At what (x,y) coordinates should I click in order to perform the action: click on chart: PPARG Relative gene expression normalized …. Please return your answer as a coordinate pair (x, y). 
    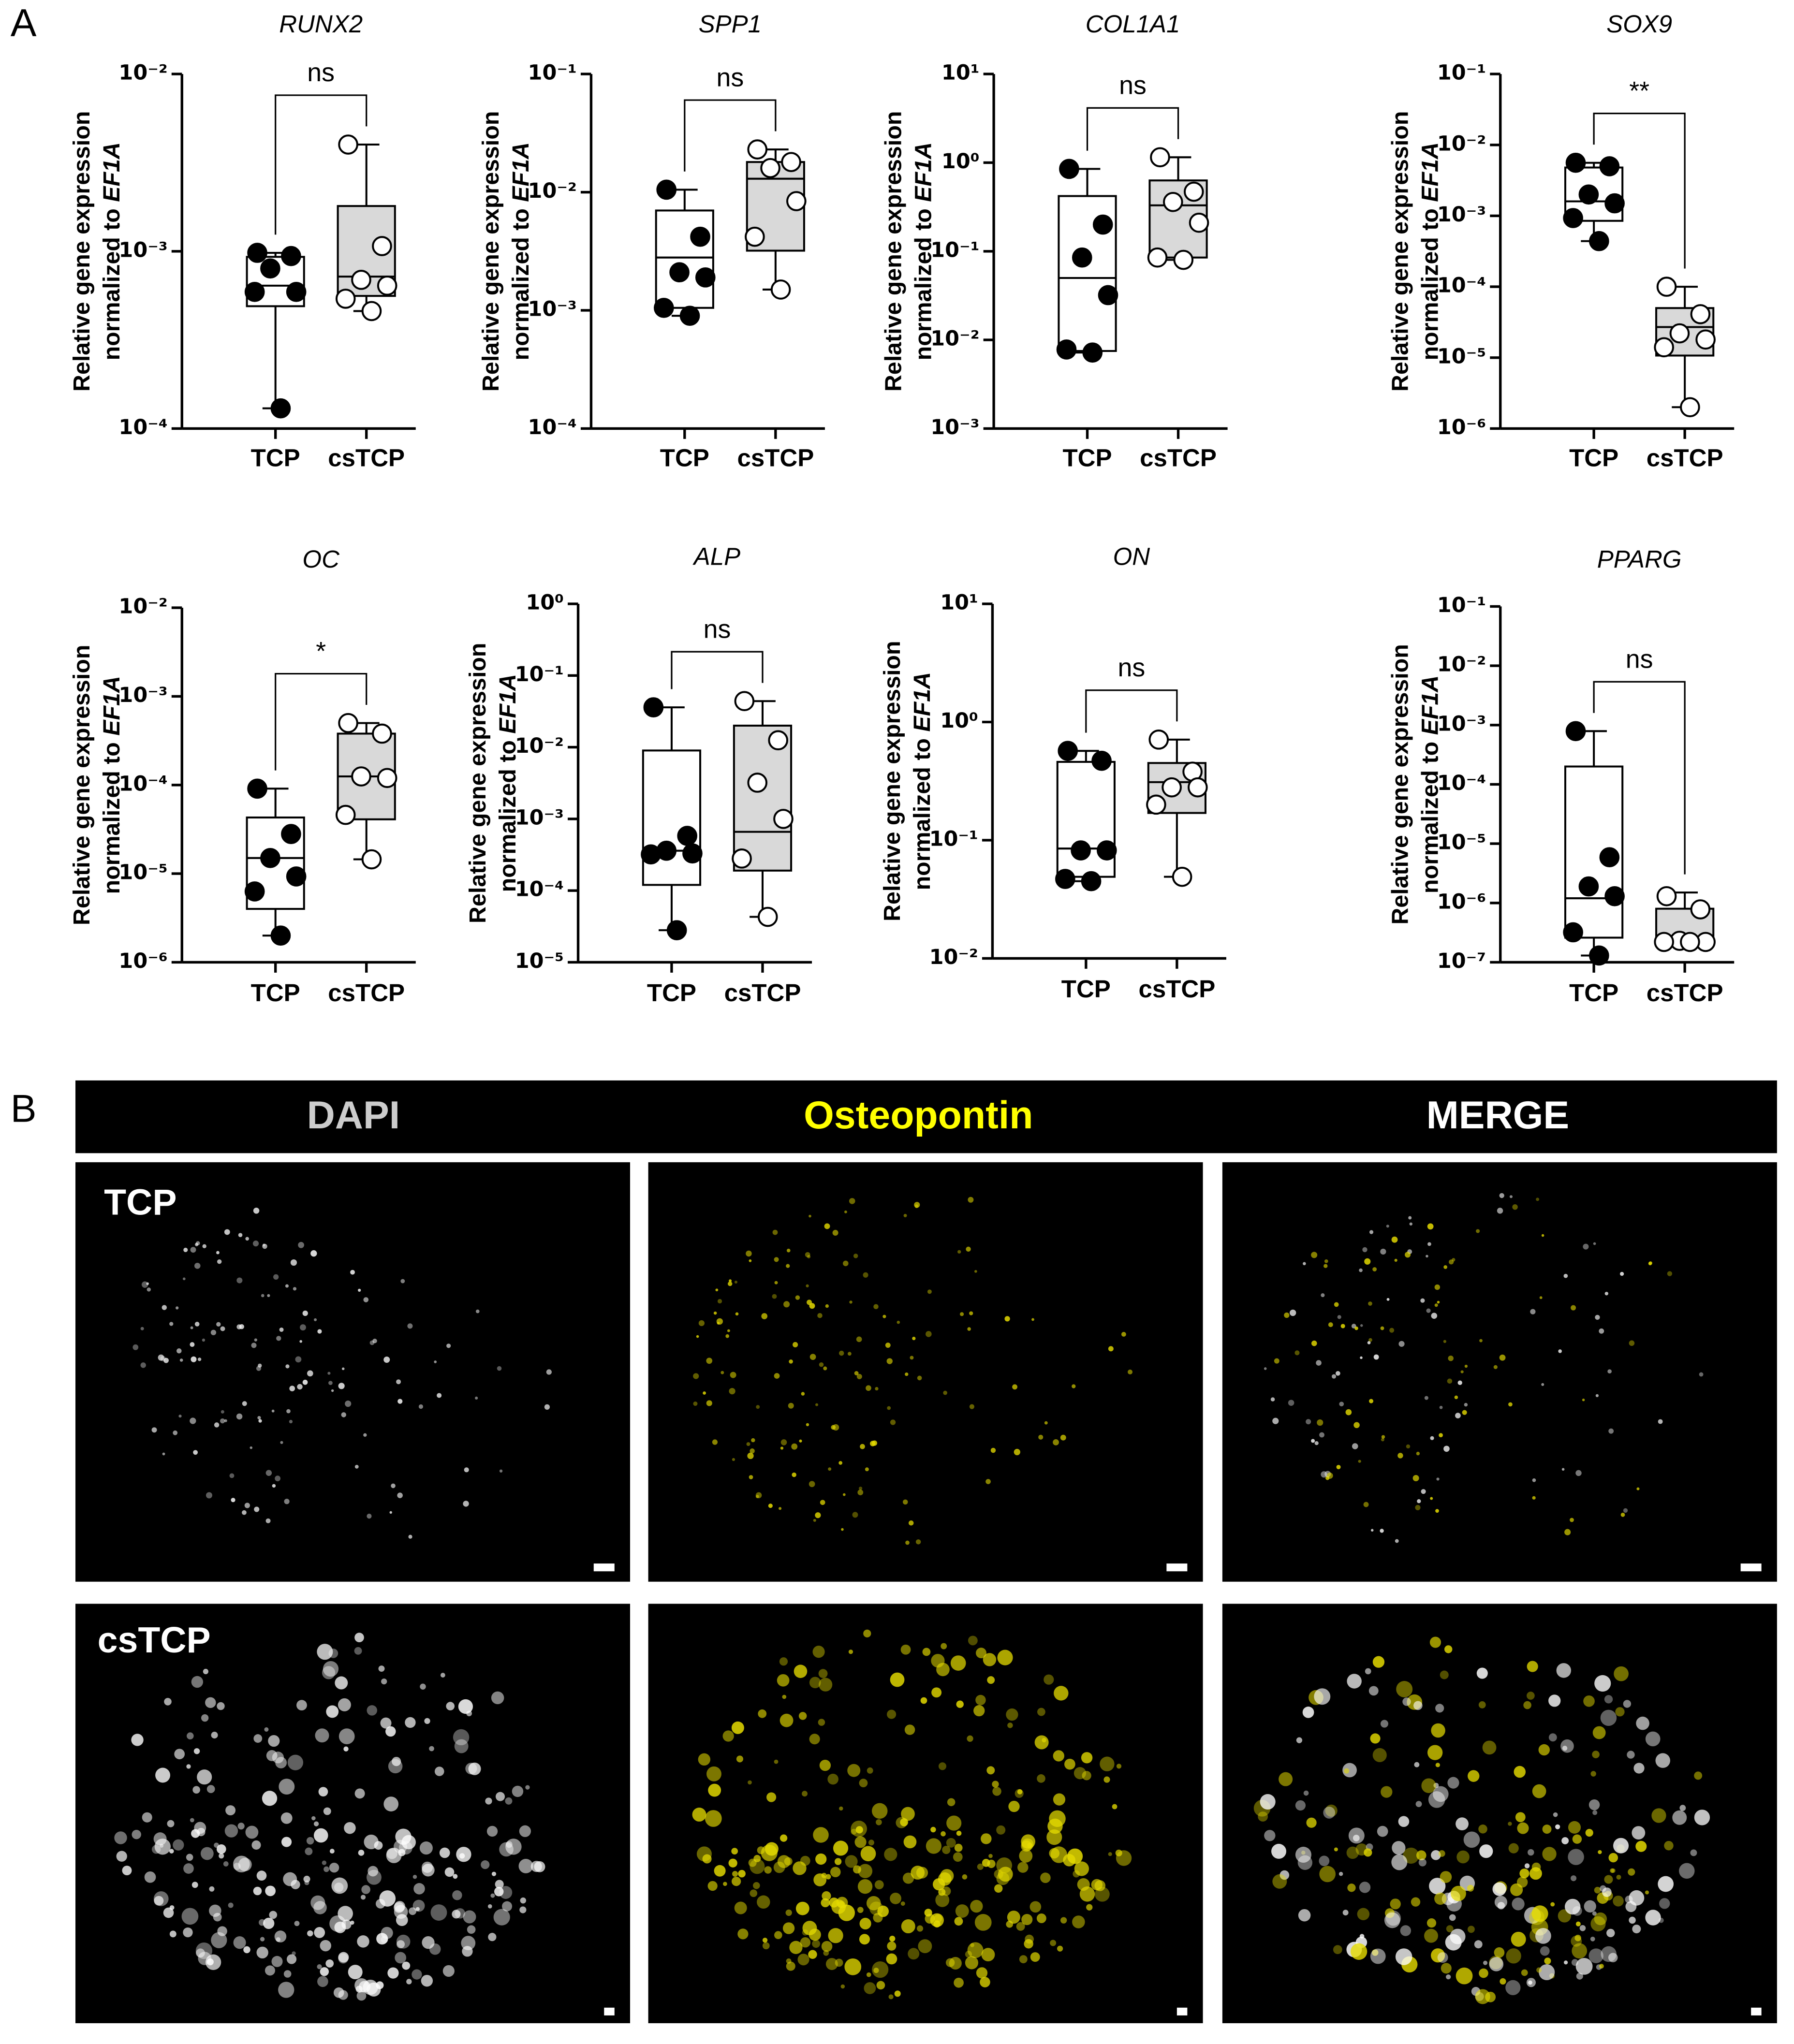
    Looking at the image, I should click on (1561, 776).